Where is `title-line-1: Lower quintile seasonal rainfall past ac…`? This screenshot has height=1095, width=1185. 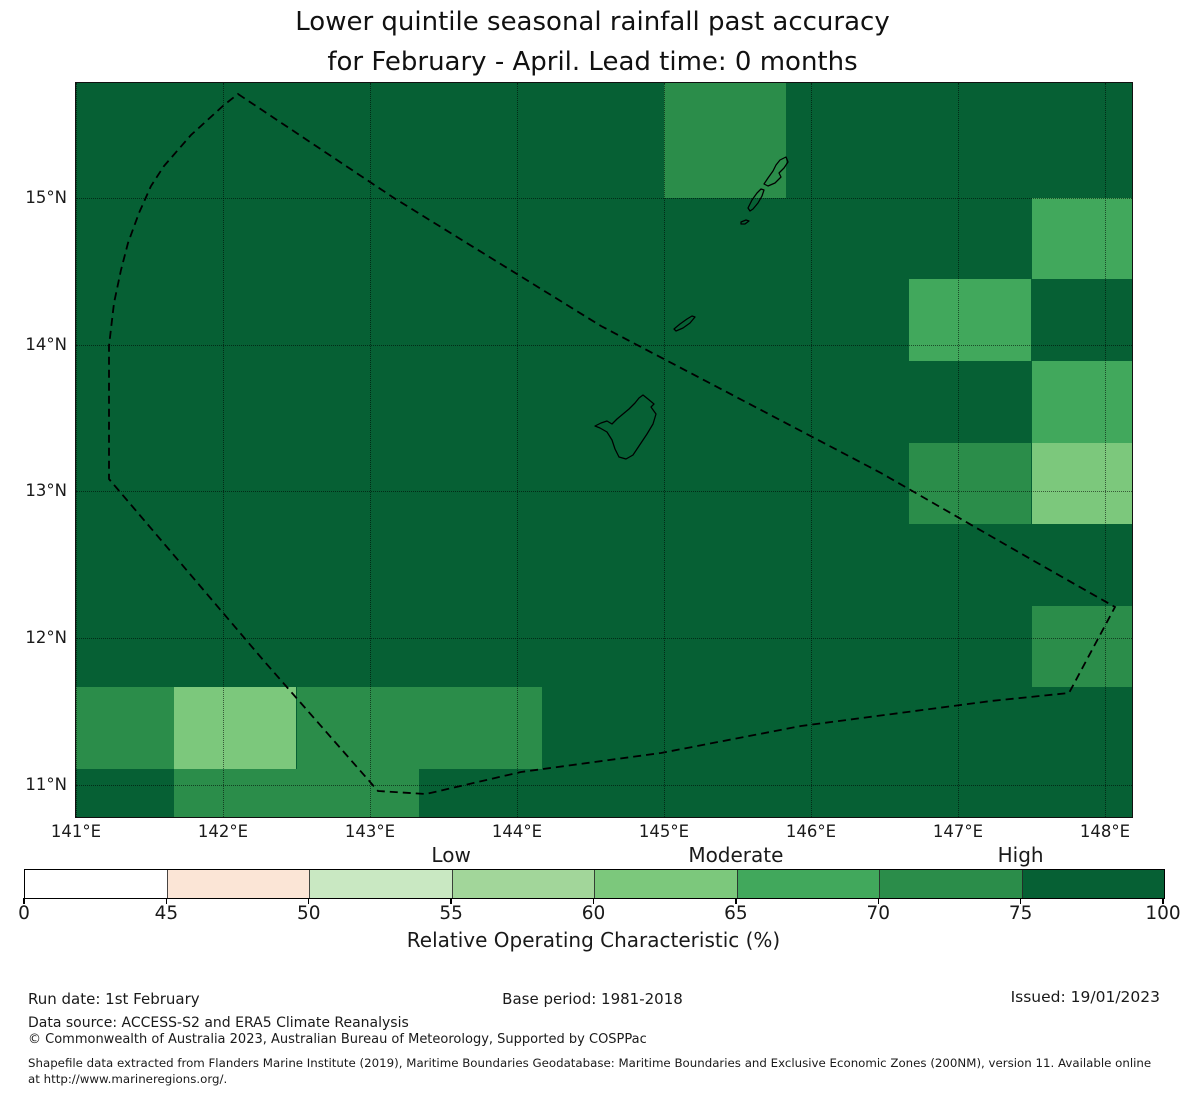
title-line-1: Lower quintile seasonal rainfall past ac… is located at coordinates (592, 22).